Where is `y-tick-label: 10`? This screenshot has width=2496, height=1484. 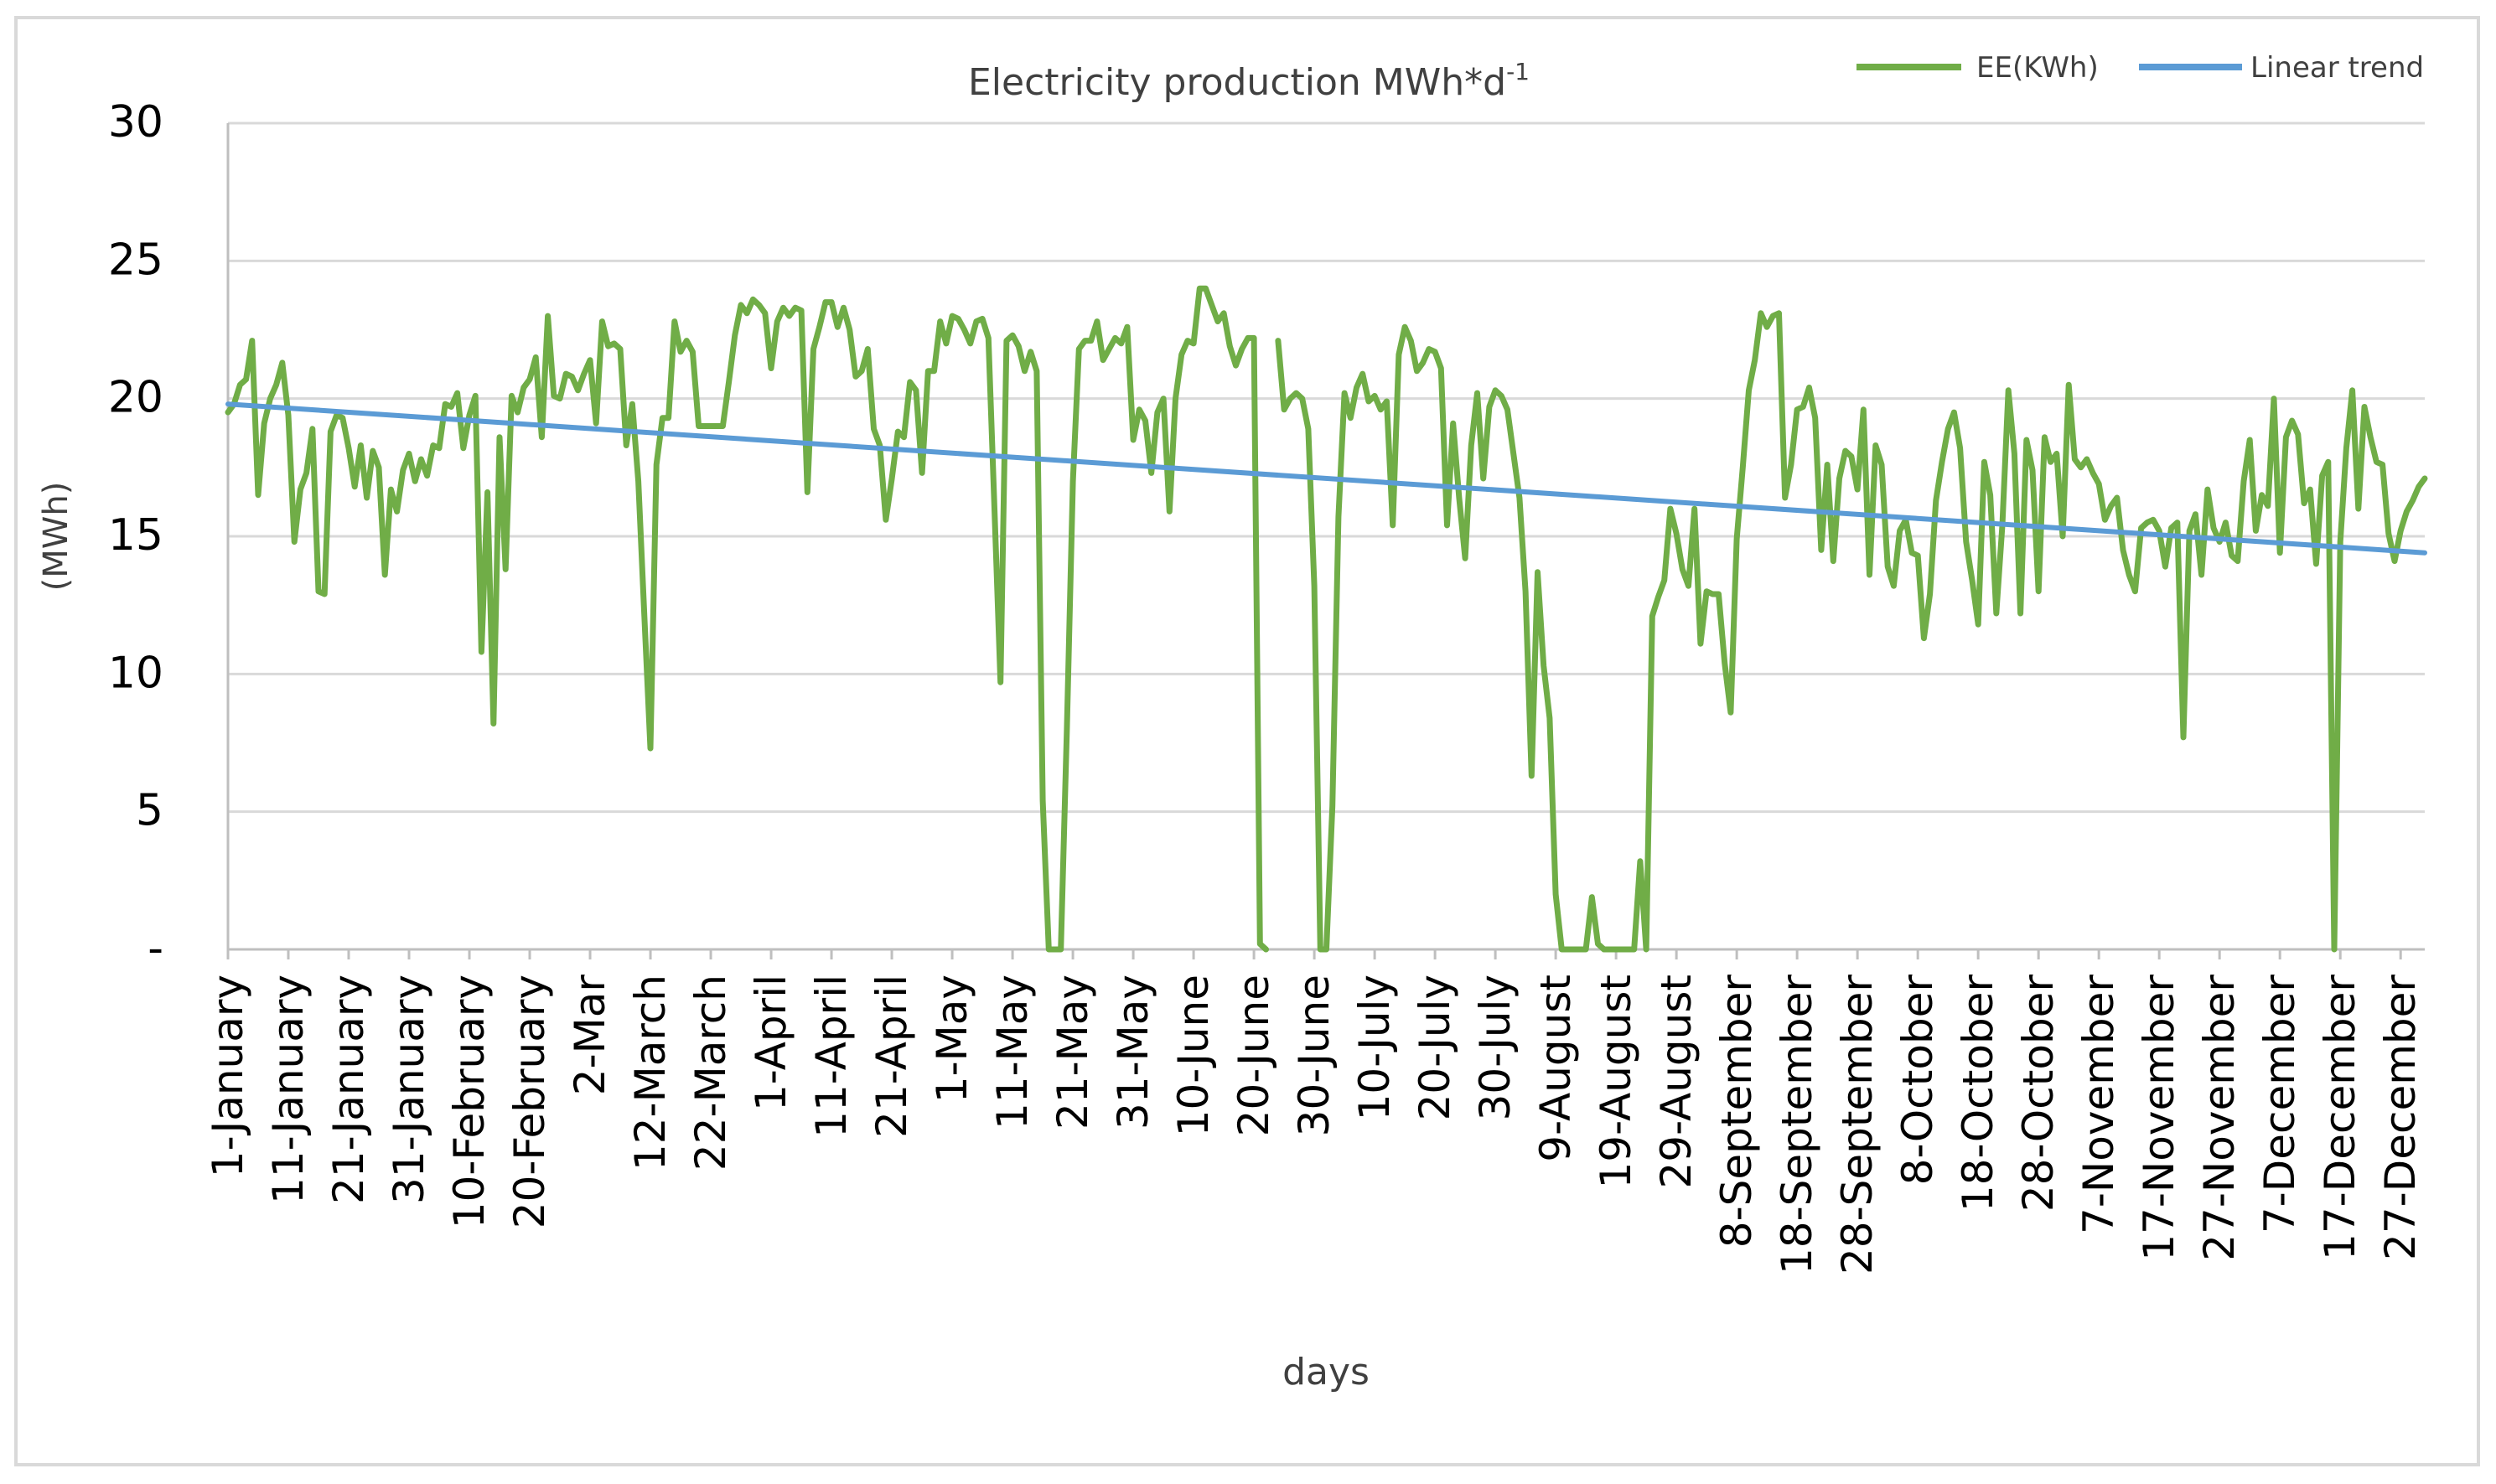
y-tick-label: 10 is located at coordinates (135, 673).